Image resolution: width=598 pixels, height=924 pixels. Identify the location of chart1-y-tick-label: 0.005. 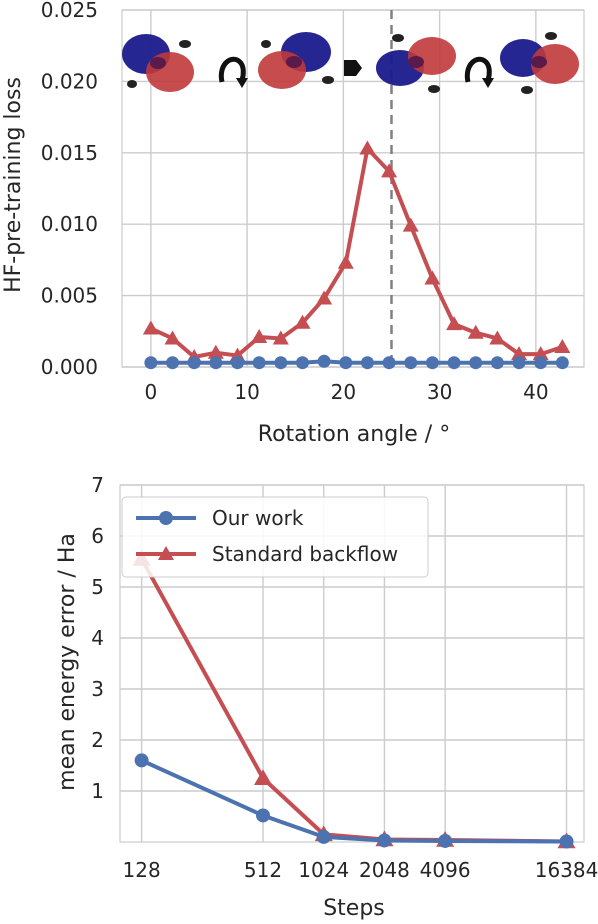
(69, 296).